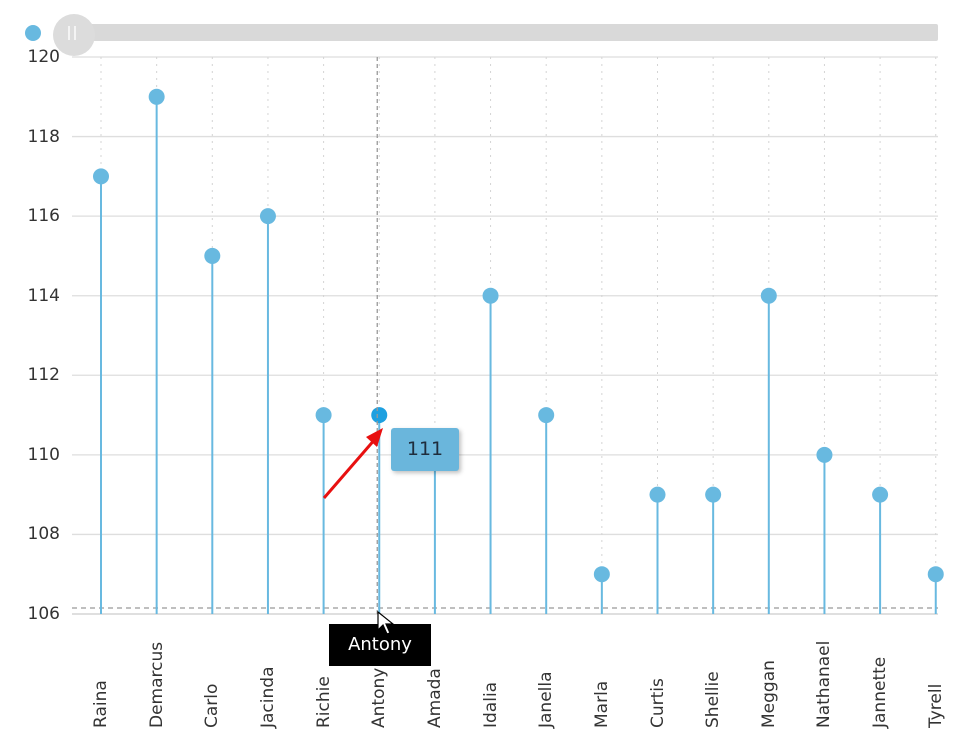 This screenshot has width=954, height=745. Describe the element at coordinates (43, 216) in the screenshot. I see `y-tick-label: 116` at that location.